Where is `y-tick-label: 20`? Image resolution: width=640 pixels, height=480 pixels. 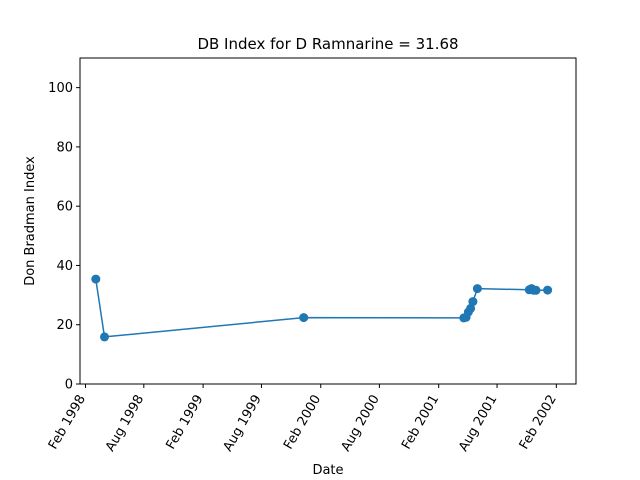 y-tick-label: 20 is located at coordinates (64, 325).